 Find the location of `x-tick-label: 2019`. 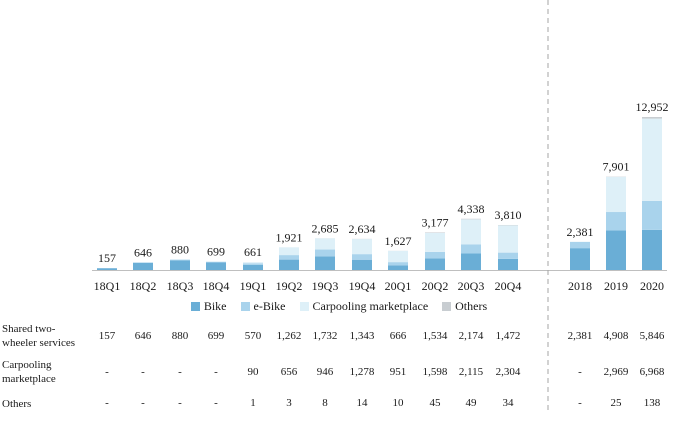

x-tick-label: 2019 is located at coordinates (616, 286).